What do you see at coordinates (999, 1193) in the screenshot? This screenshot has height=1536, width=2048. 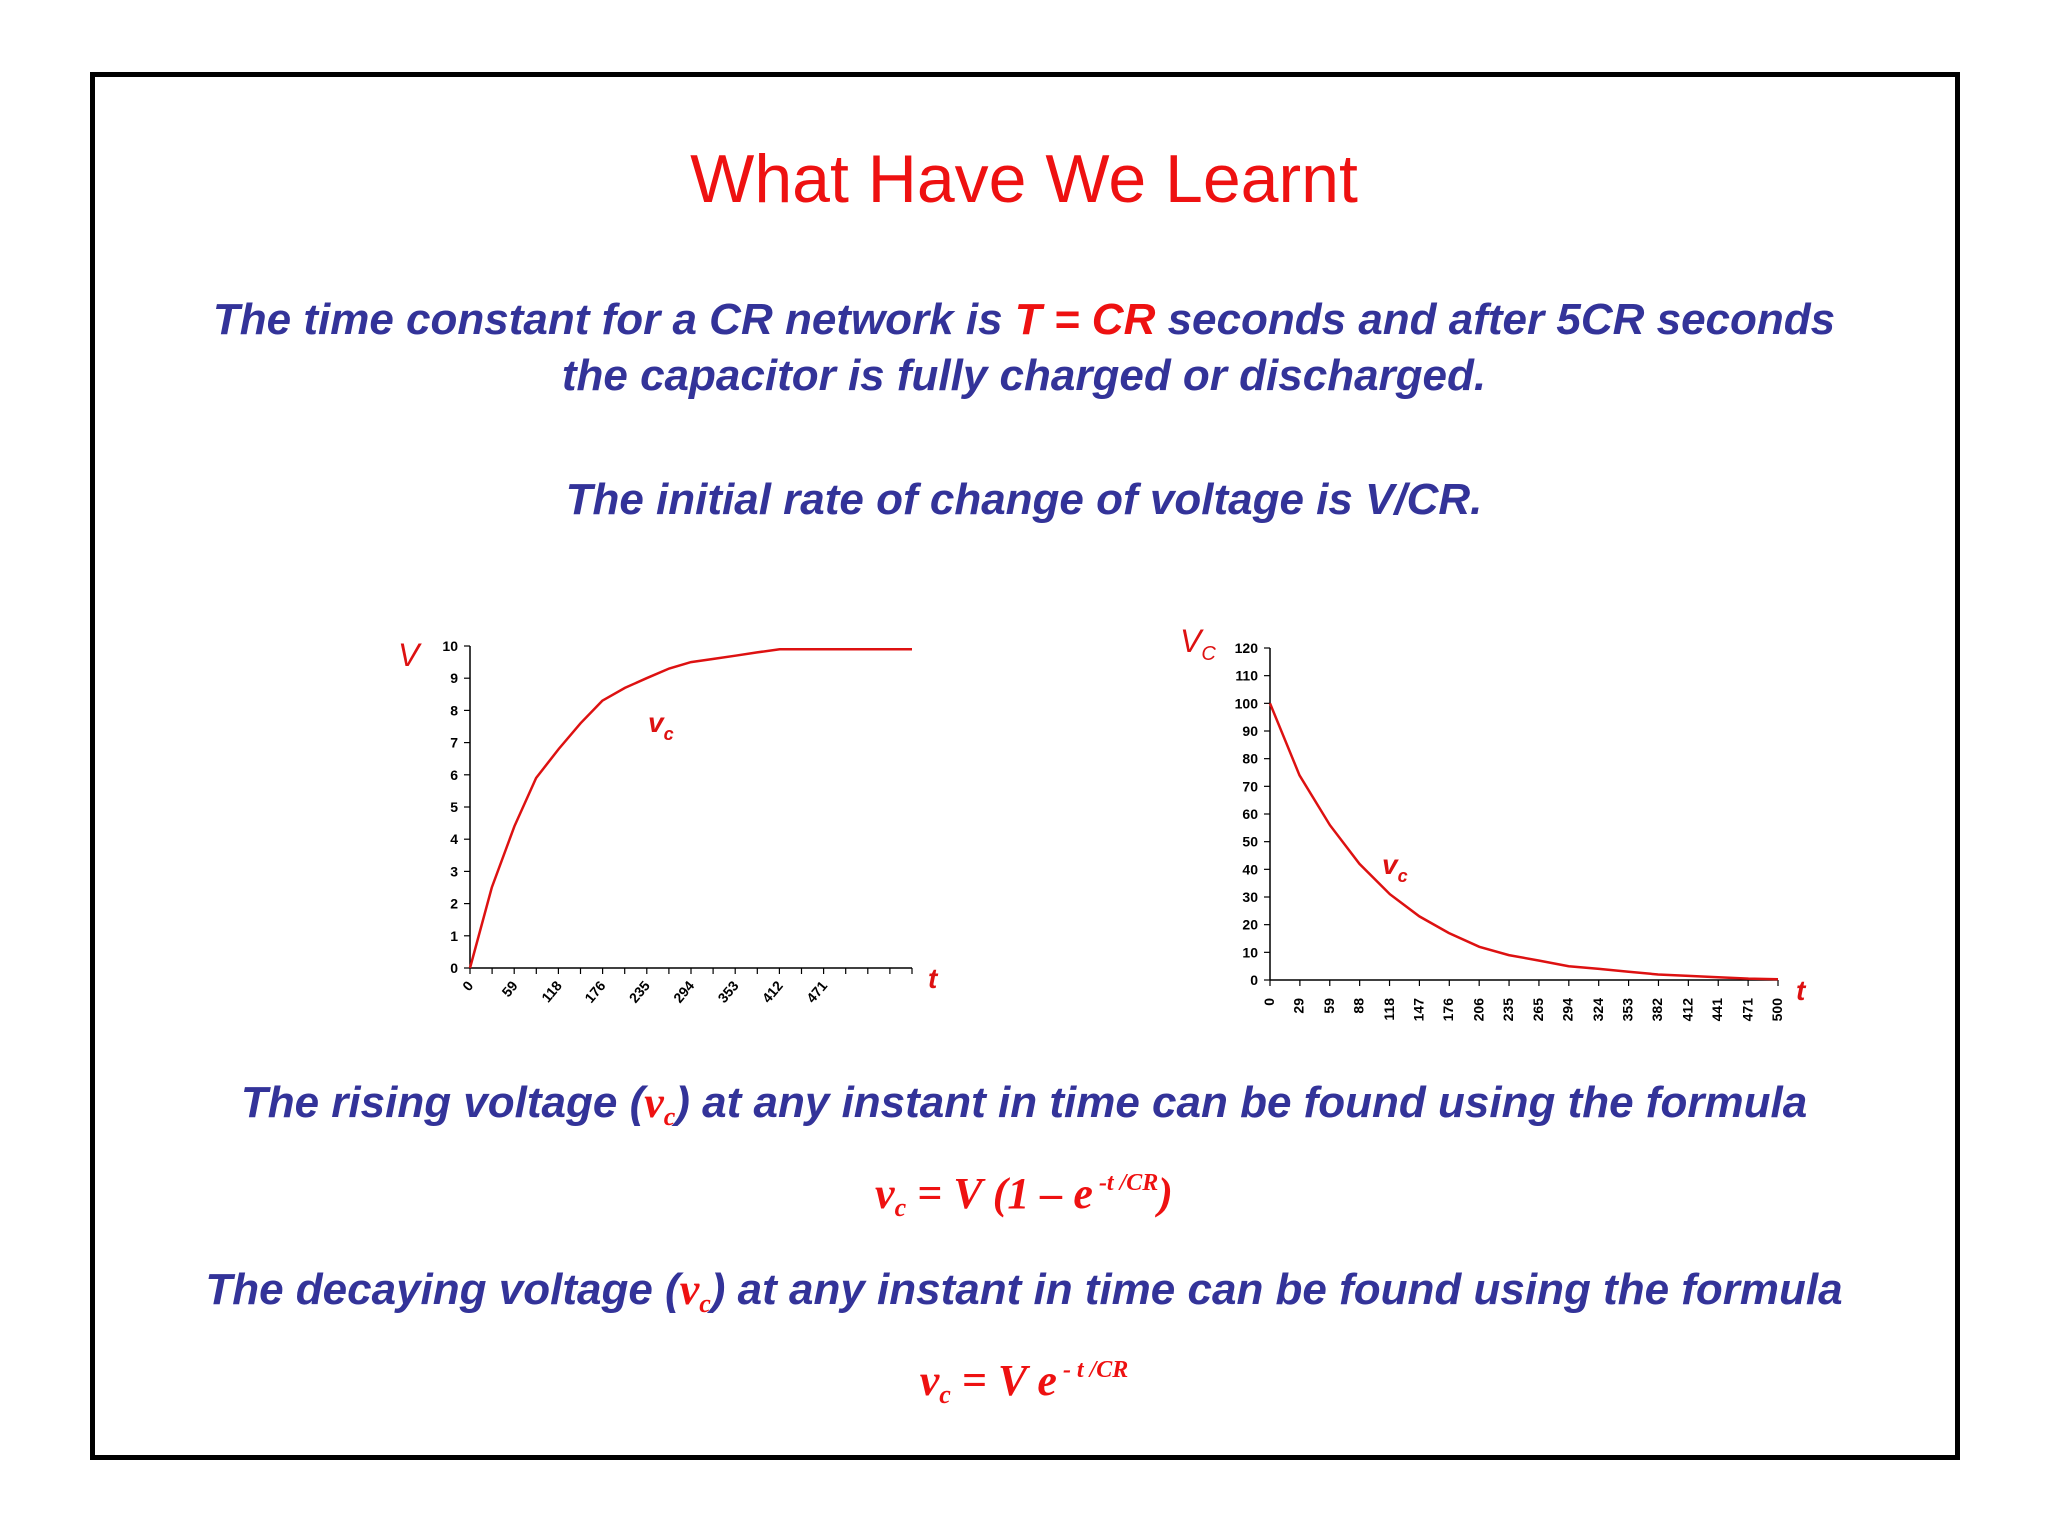 I see `rising-formula-rhs: = V (1 – e` at bounding box center [999, 1193].